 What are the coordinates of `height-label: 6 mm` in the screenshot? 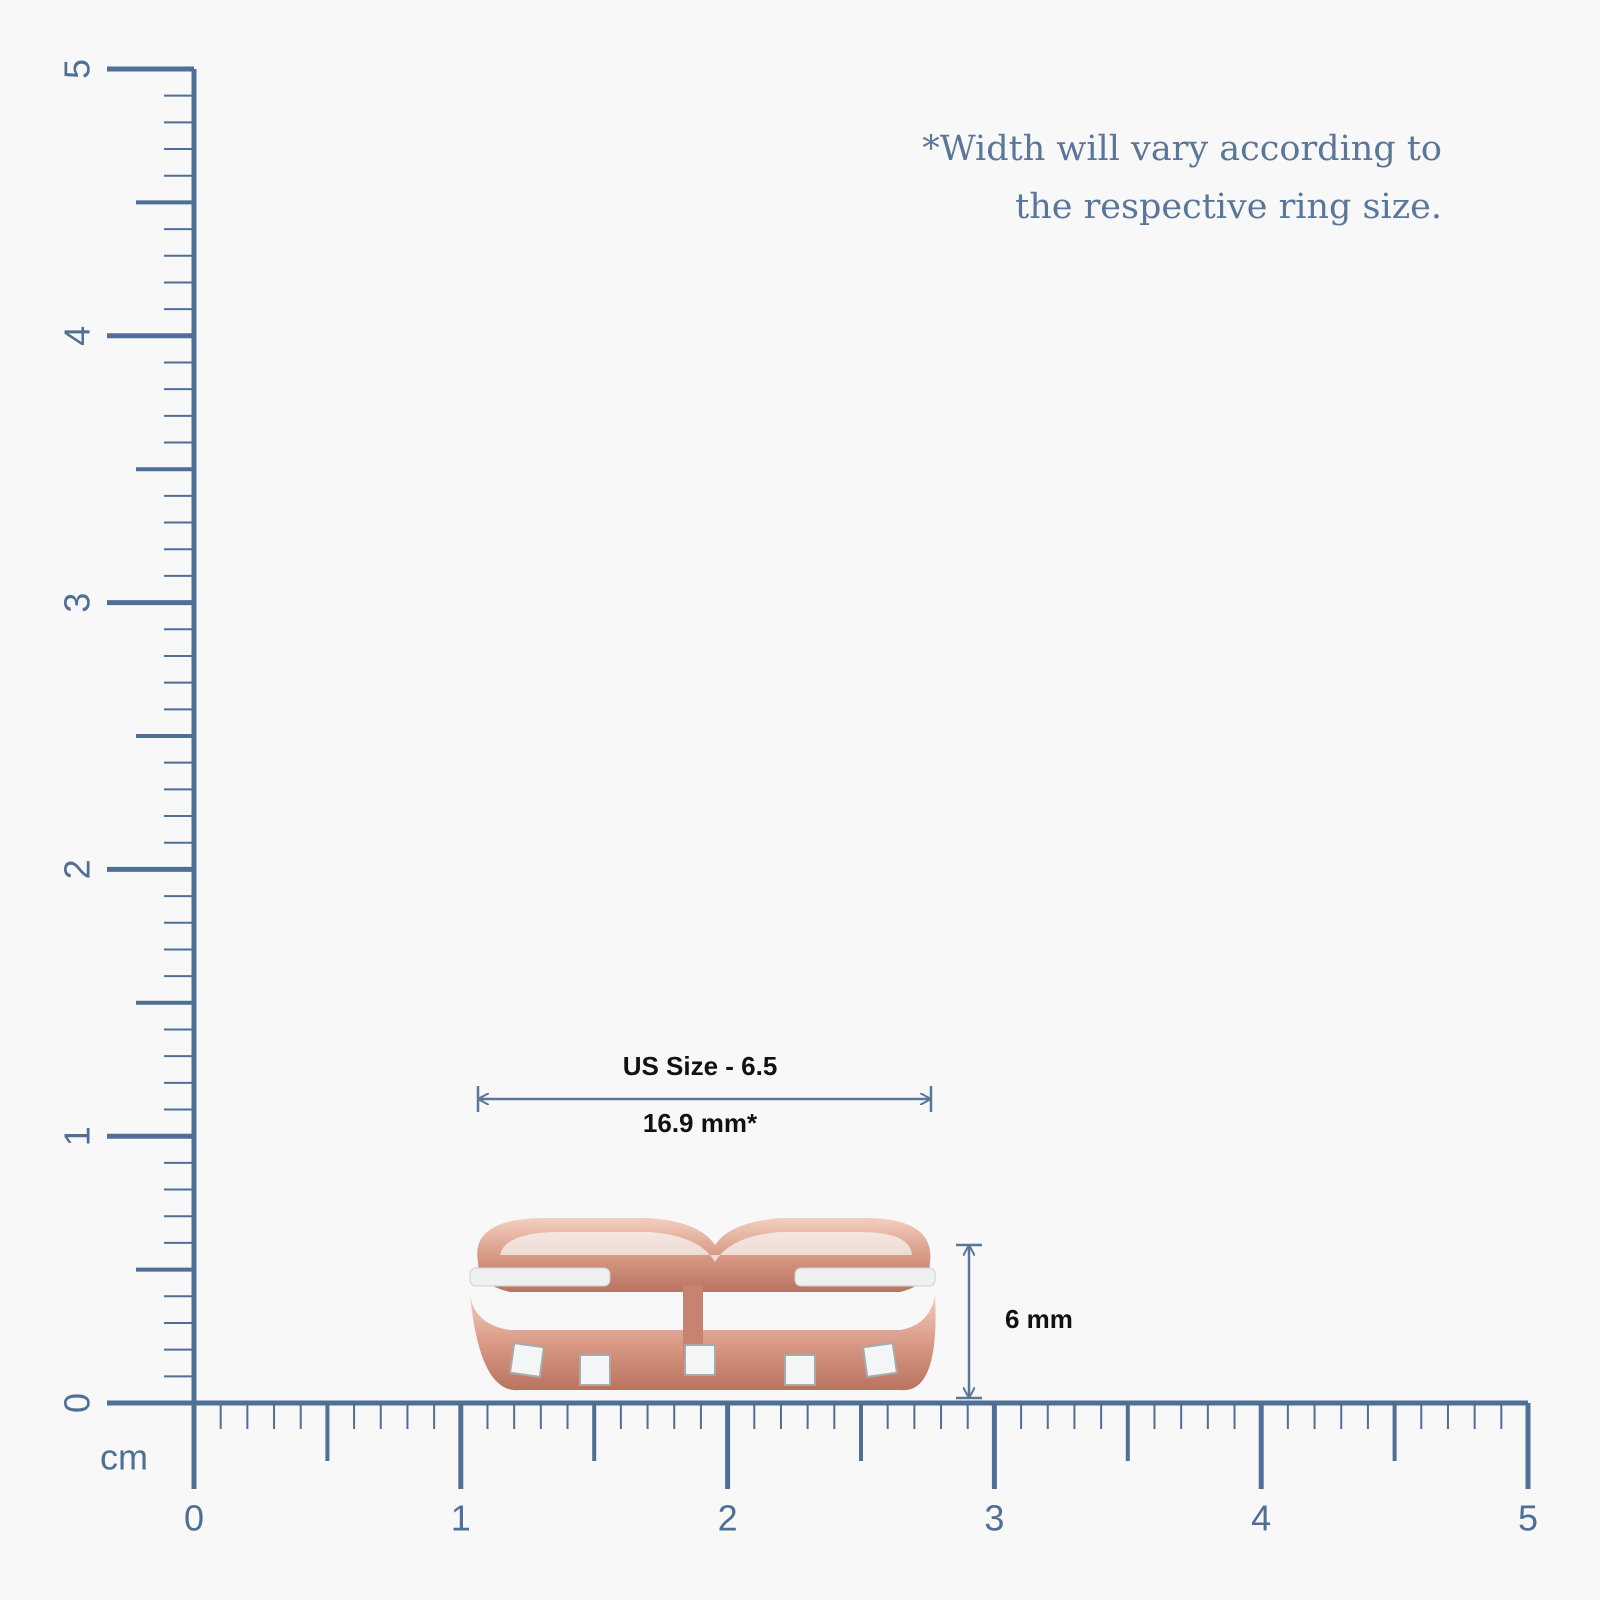 It's located at (1039, 1319).